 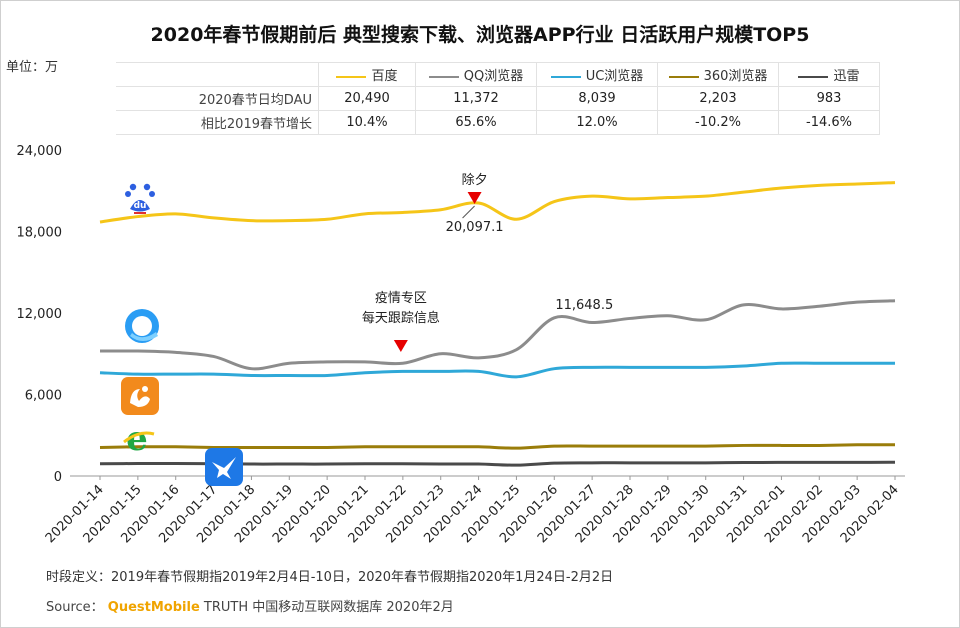 I want to click on 360-browser-icon: e, so click(x=139, y=439).